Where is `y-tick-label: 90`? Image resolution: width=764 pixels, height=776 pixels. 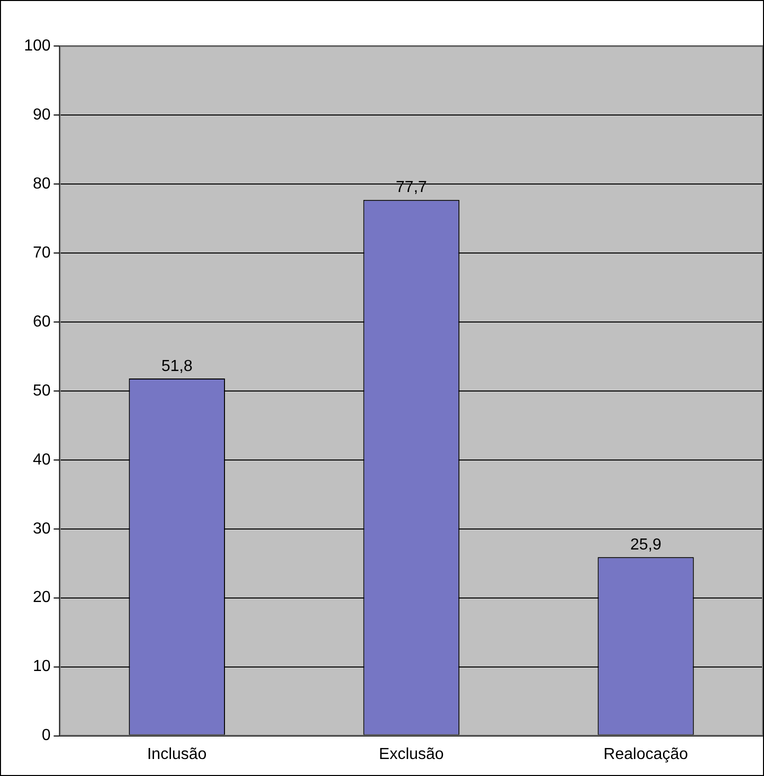
y-tick-label: 90 is located at coordinates (41, 115).